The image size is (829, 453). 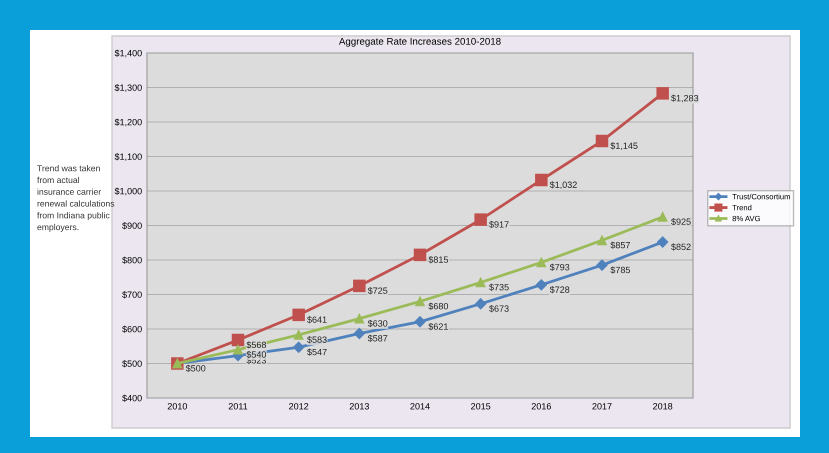 What do you see at coordinates (128, 54) in the screenshot?
I see `y-tick-label: $1,400` at bounding box center [128, 54].